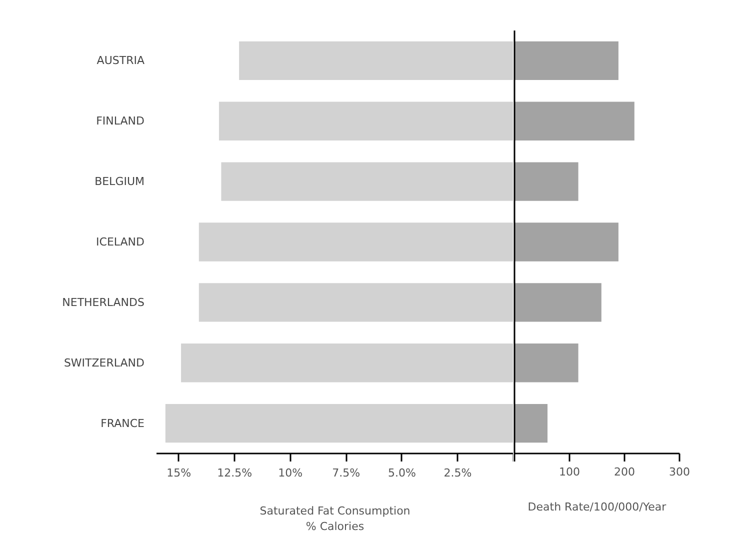  What do you see at coordinates (458, 473) in the screenshot?
I see `x-tick-label: 2.5%` at bounding box center [458, 473].